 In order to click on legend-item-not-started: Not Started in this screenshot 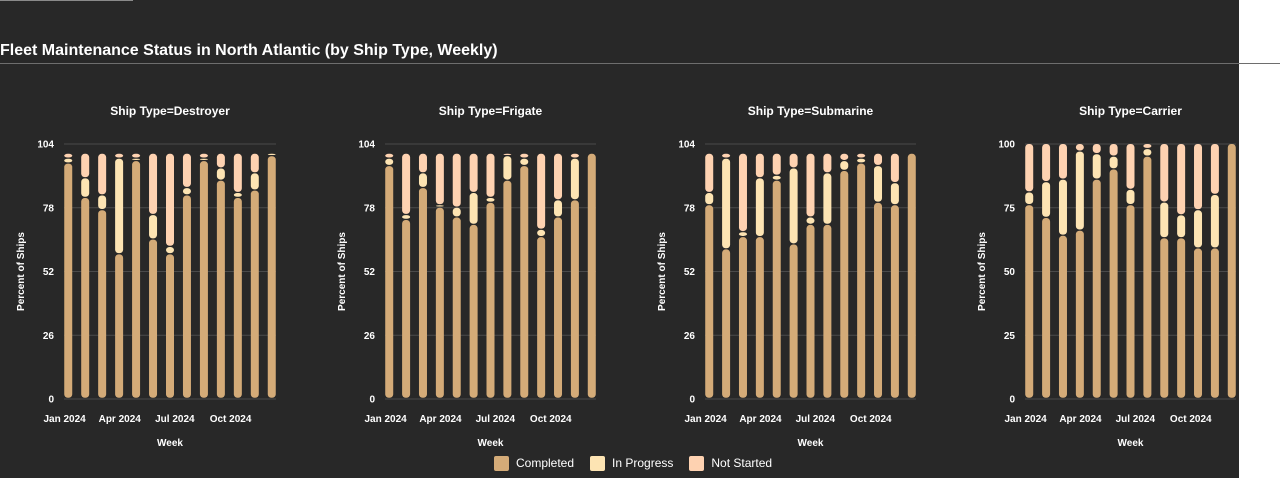, I will do `click(730, 463)`.